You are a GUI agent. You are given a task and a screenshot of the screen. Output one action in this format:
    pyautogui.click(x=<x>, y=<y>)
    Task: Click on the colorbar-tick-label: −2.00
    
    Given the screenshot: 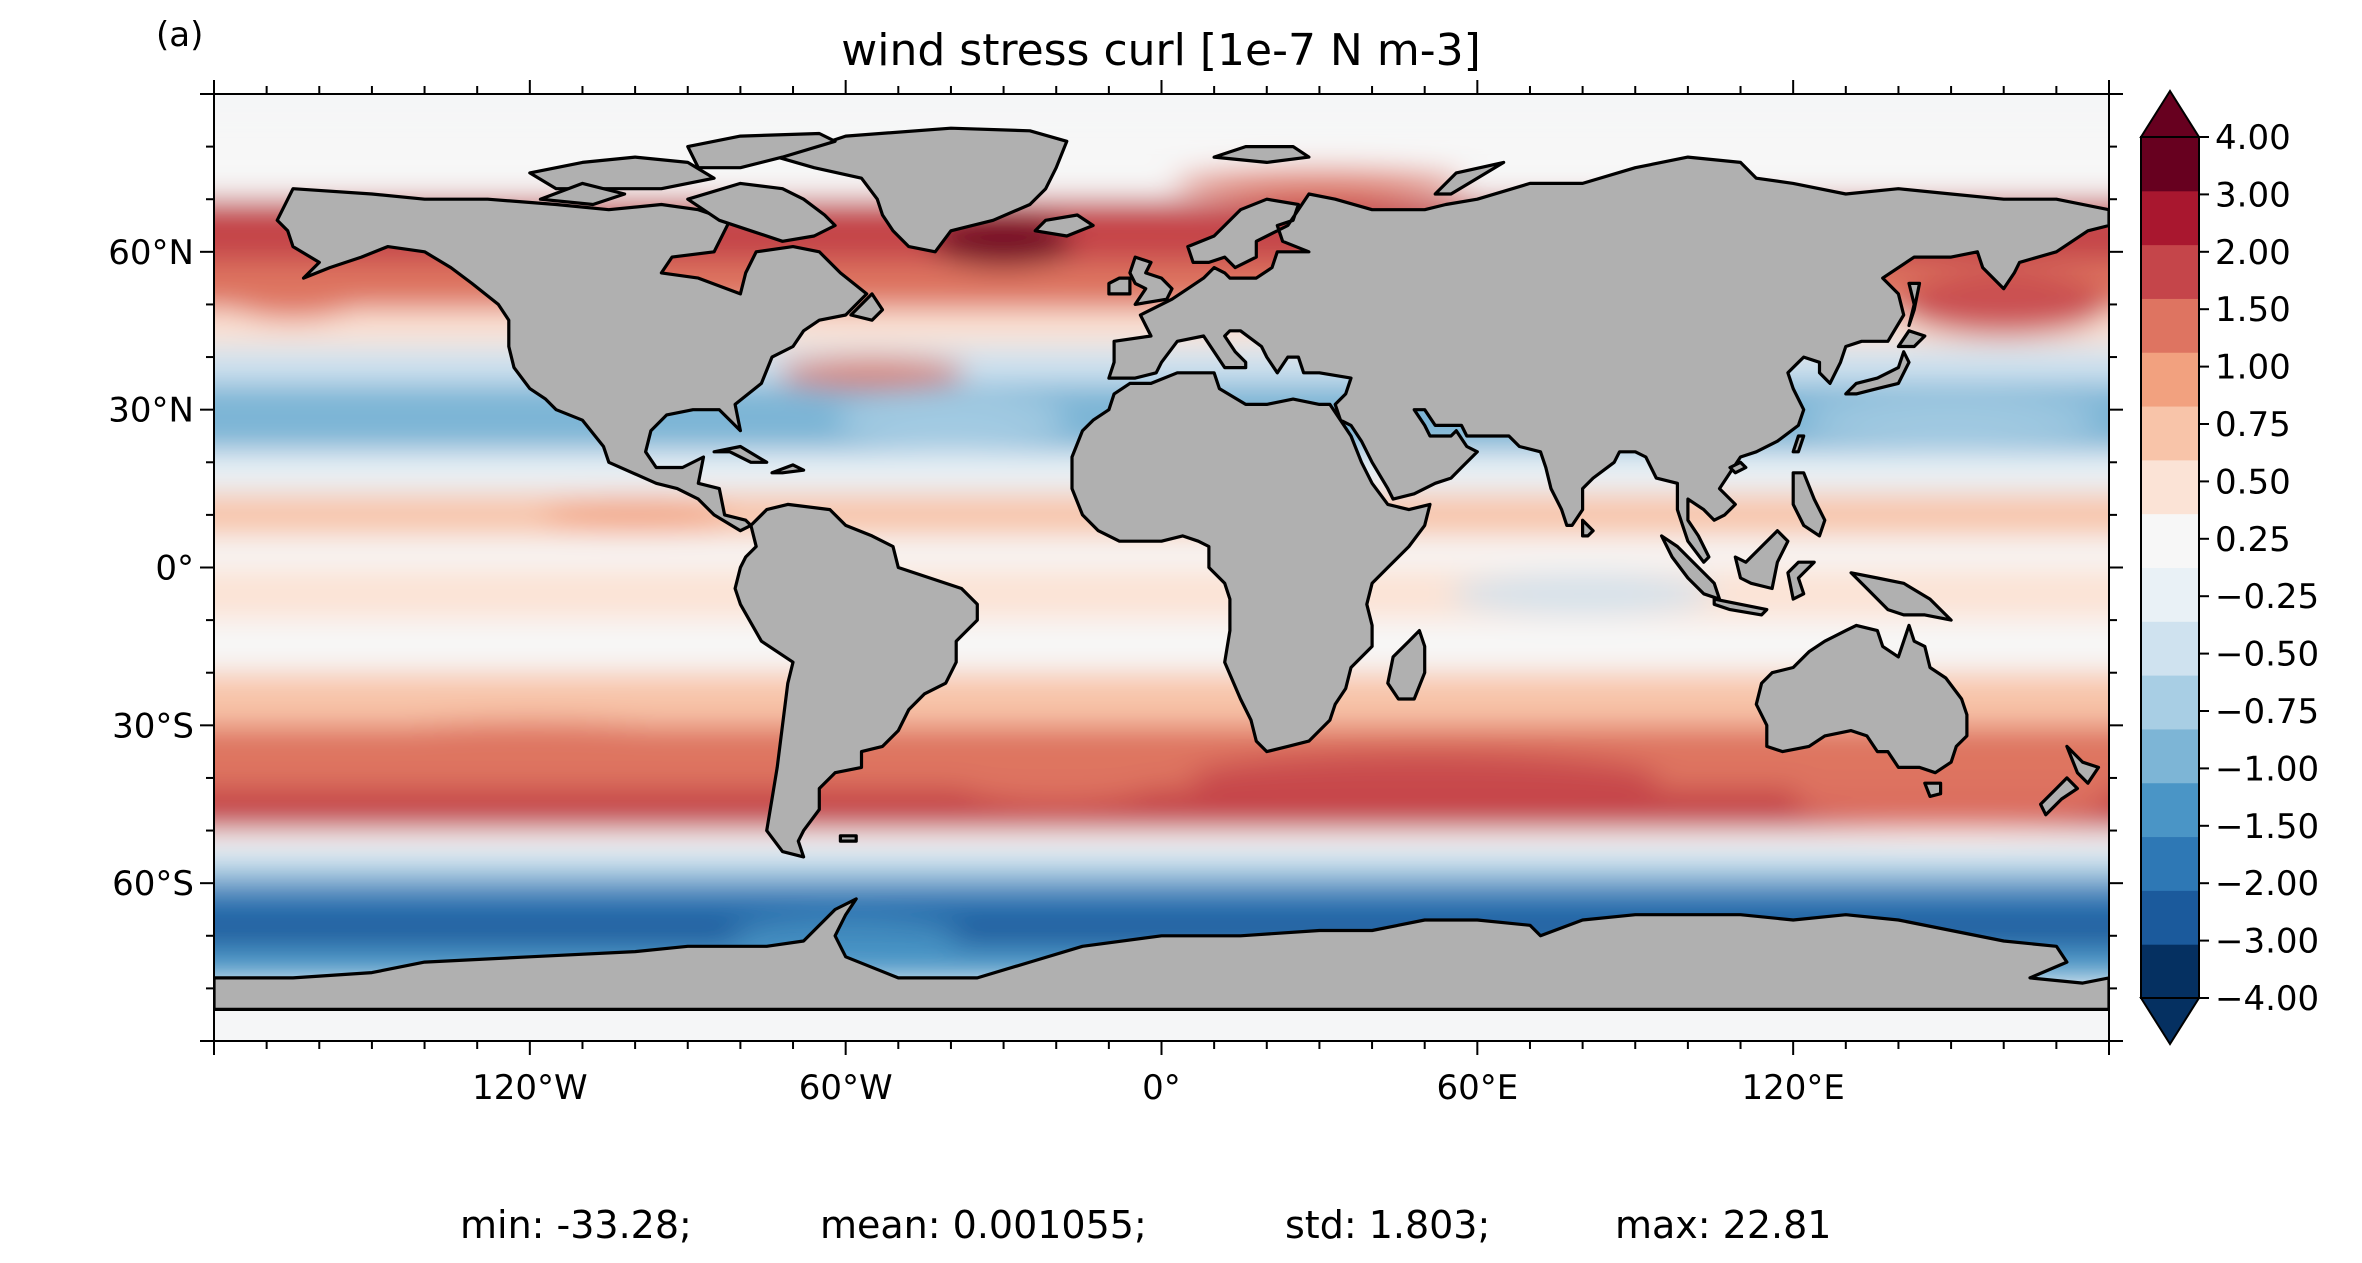 What is the action you would take?
    pyautogui.click(x=2267, y=884)
    